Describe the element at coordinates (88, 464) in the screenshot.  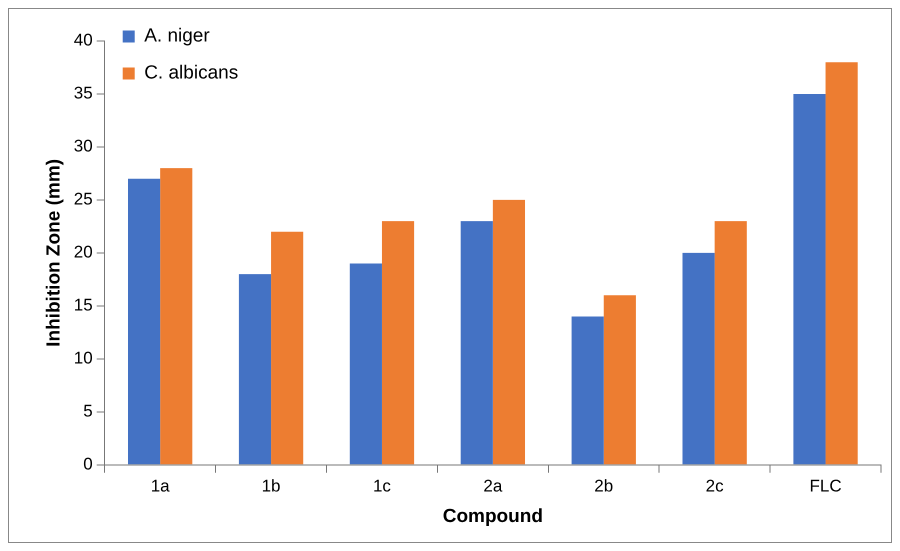
I see `y-tick-label: 0` at that location.